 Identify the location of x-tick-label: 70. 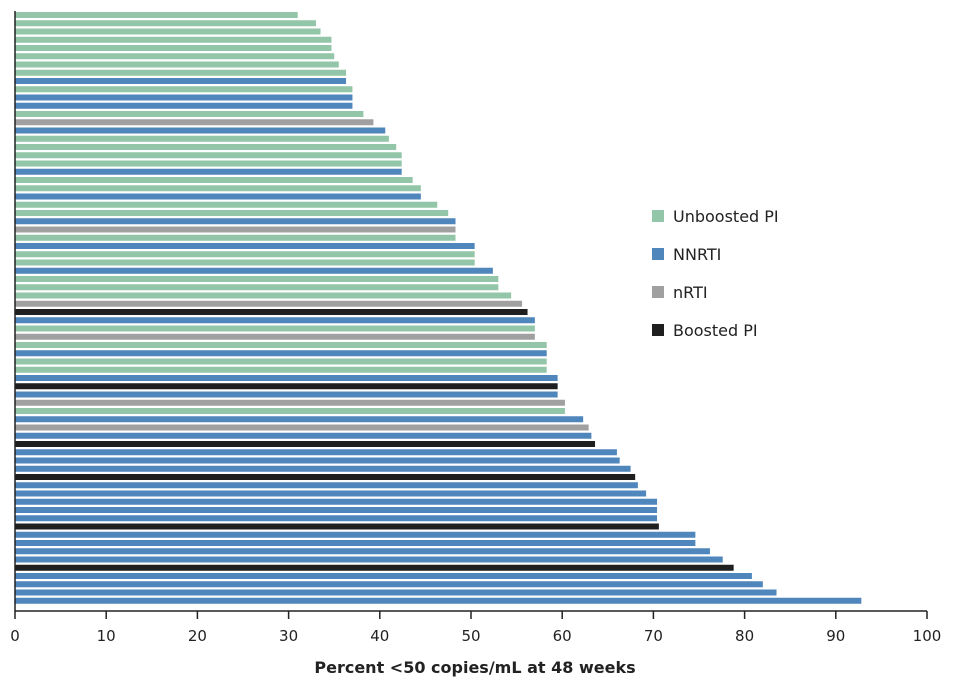
(653, 636).